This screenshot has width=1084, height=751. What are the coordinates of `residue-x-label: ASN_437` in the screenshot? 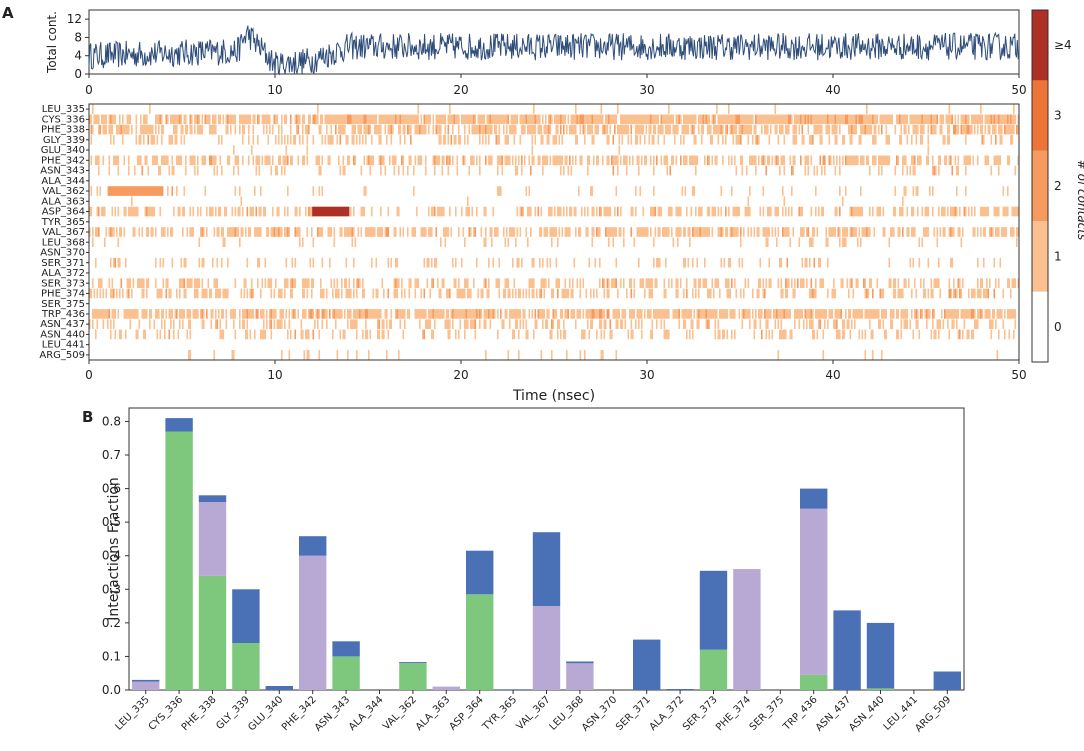 It's located at (833, 713).